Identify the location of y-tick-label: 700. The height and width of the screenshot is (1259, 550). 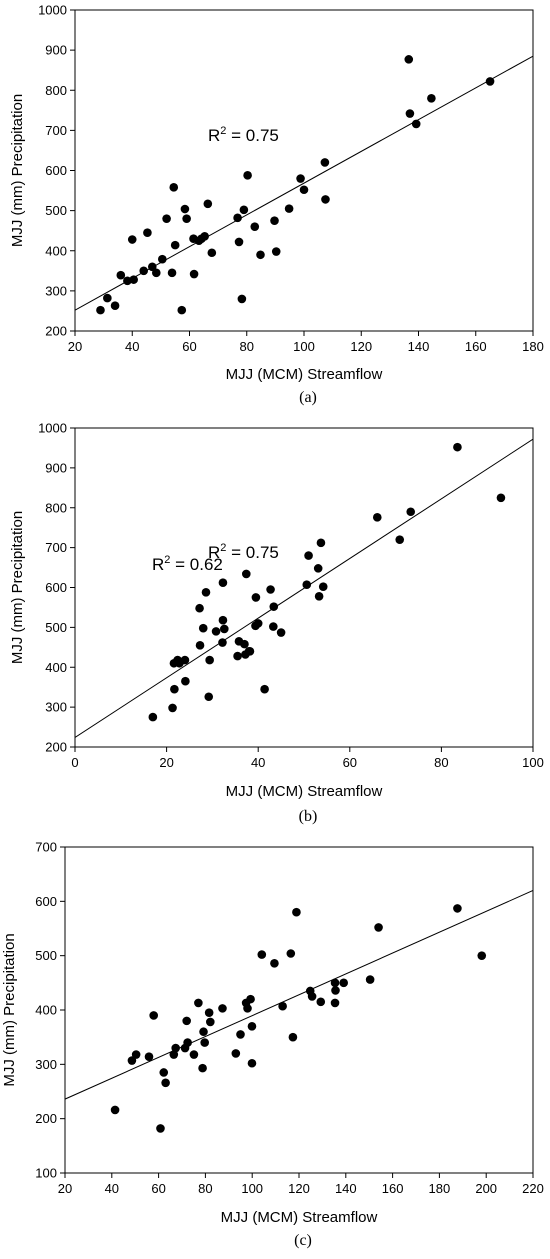
(56, 130).